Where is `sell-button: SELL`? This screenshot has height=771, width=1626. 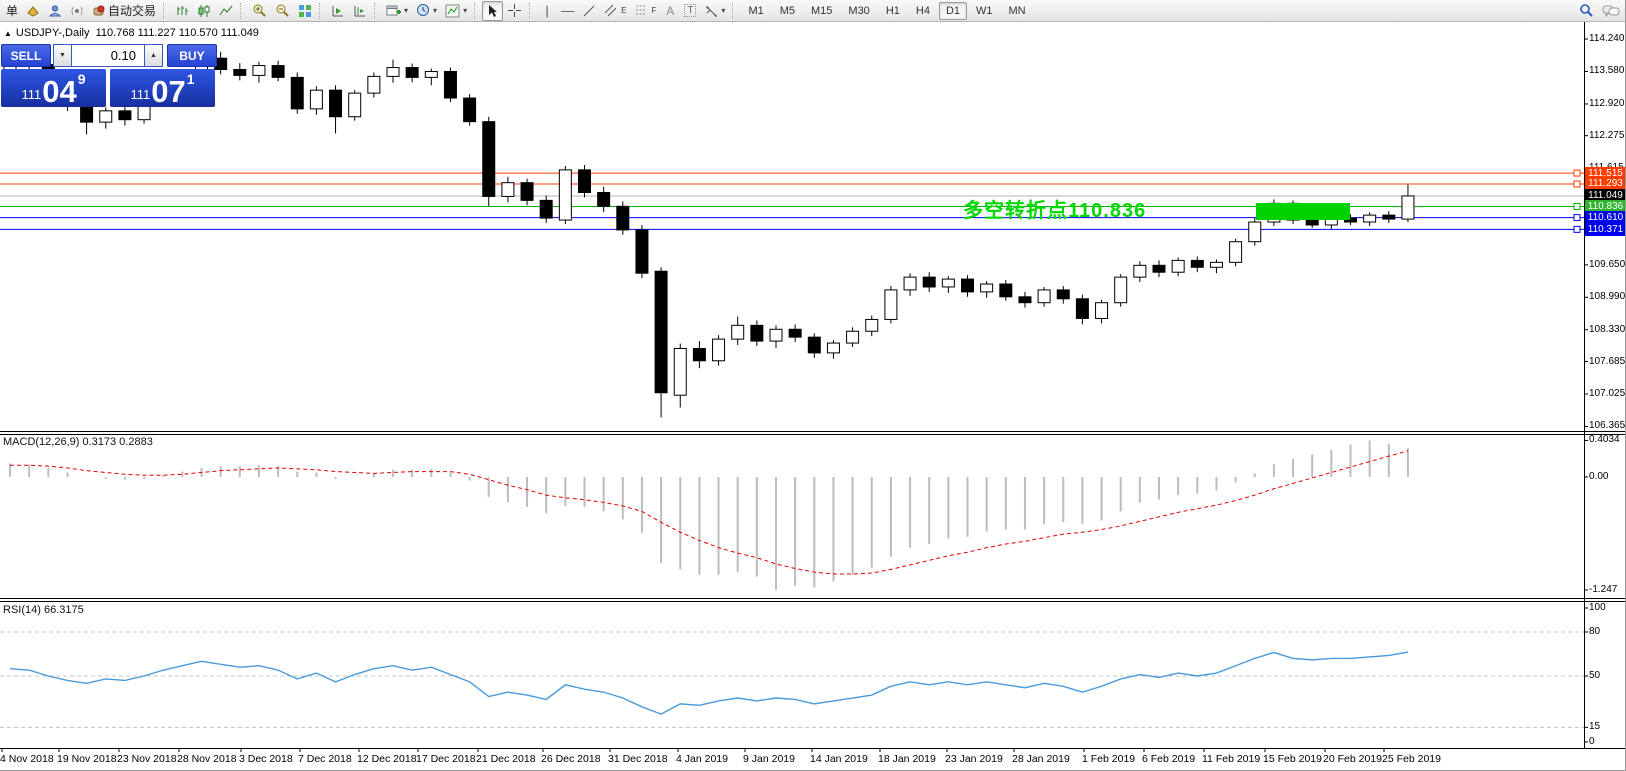
sell-button: SELL is located at coordinates (26, 55).